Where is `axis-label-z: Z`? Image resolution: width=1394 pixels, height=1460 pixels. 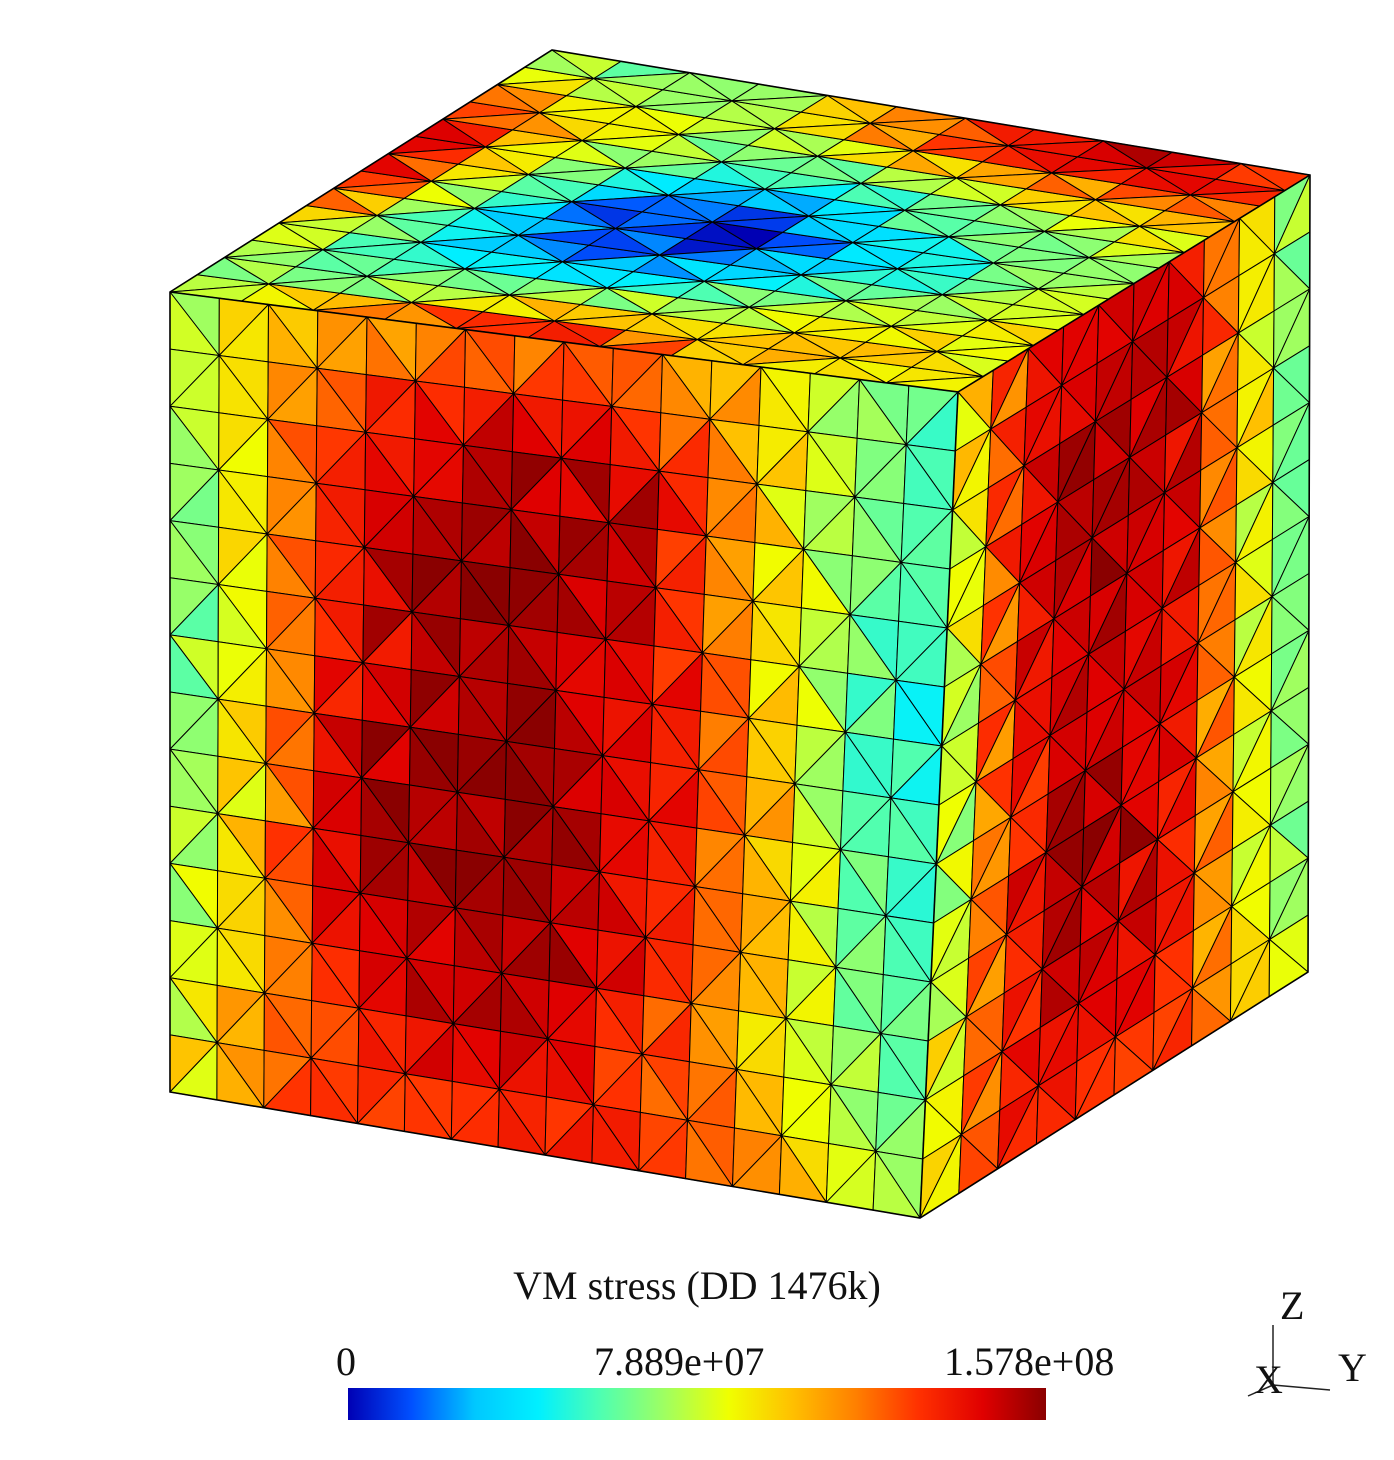
axis-label-z: Z is located at coordinates (1292, 1305).